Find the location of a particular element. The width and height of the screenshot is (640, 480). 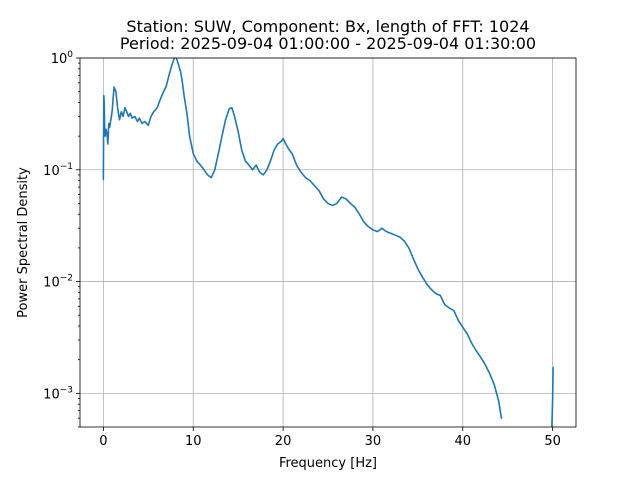

y-tick-label: 10⁻² is located at coordinates (58, 282).